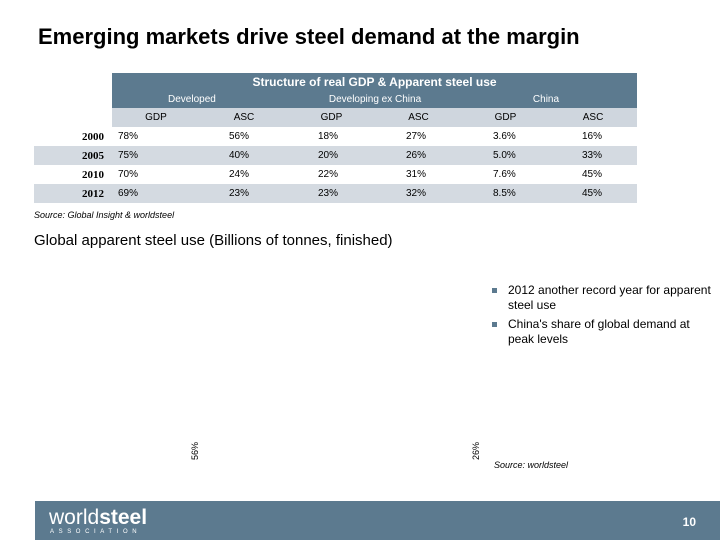  Describe the element at coordinates (504, 174) in the screenshot. I see `table-cell: 7.6%` at that location.